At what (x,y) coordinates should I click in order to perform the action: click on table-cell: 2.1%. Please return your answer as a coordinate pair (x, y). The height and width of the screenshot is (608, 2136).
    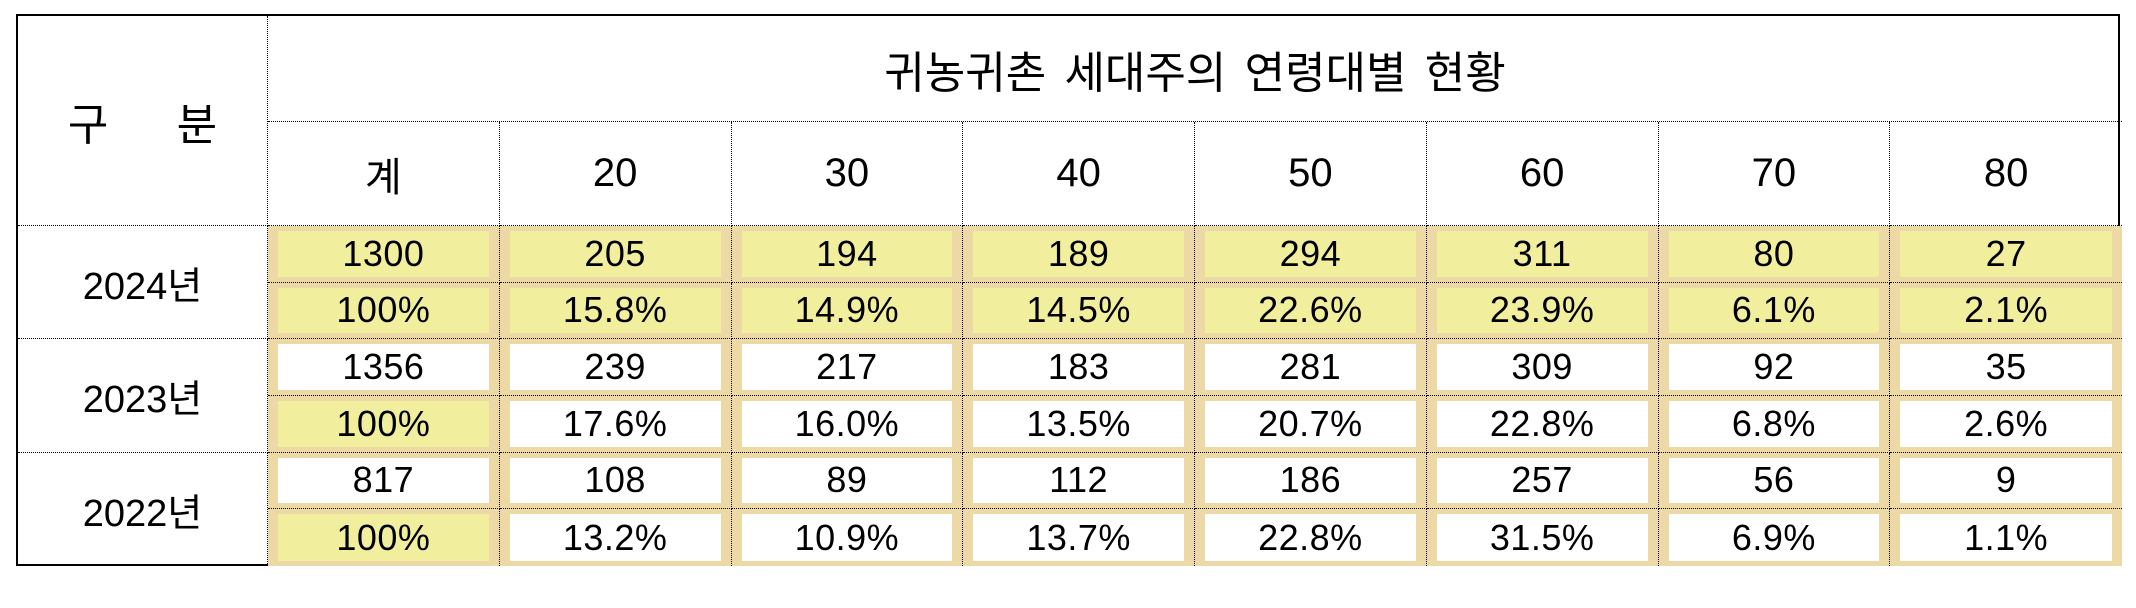
    Looking at the image, I should click on (2006, 311).